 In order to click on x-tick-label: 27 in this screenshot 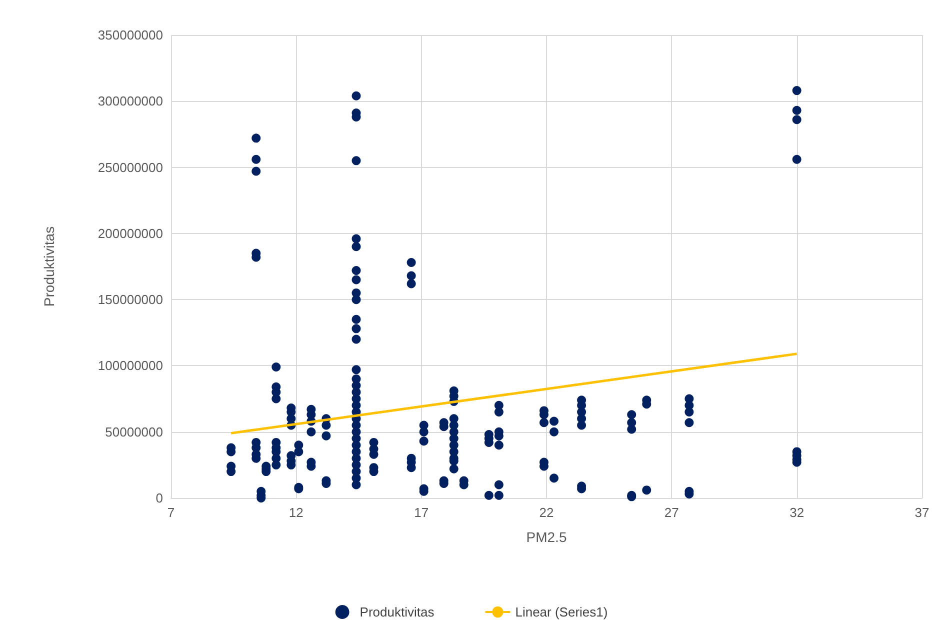, I will do `click(671, 512)`.